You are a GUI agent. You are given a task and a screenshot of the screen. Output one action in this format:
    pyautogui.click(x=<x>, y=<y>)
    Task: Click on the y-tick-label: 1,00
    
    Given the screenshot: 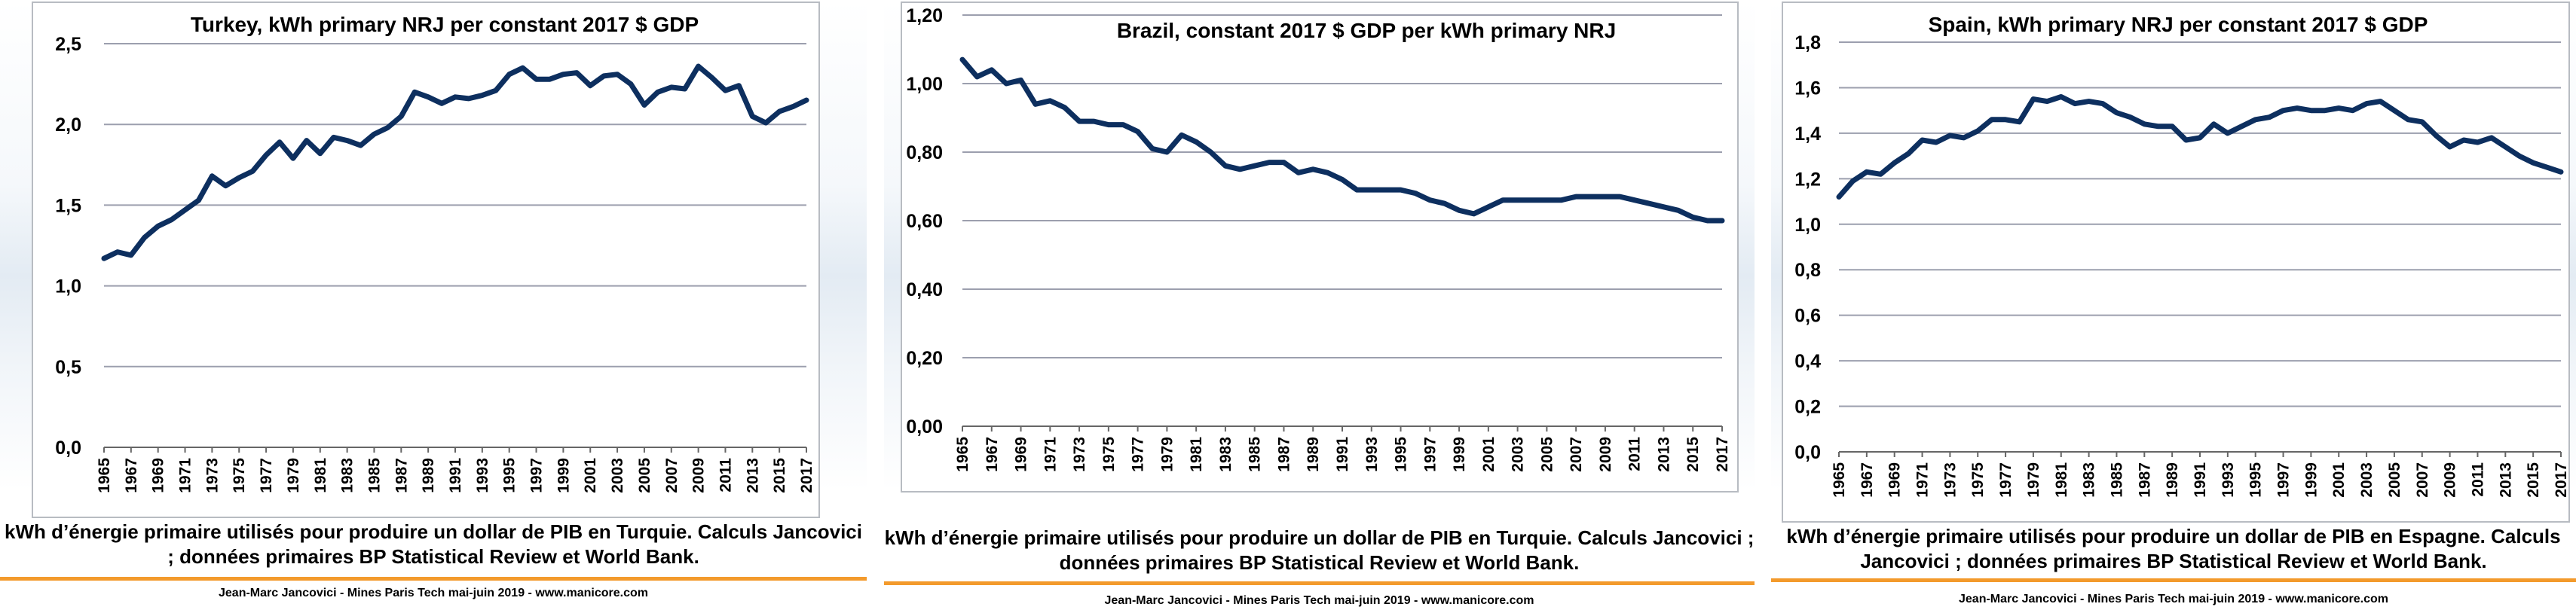 What is the action you would take?
    pyautogui.click(x=924, y=84)
    